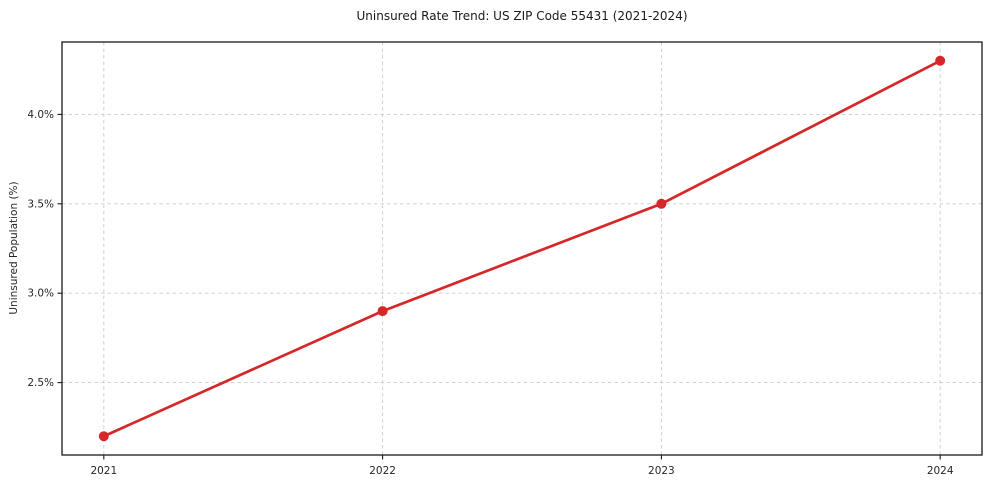  I want to click on x-tick-label: 2021, so click(103, 471).